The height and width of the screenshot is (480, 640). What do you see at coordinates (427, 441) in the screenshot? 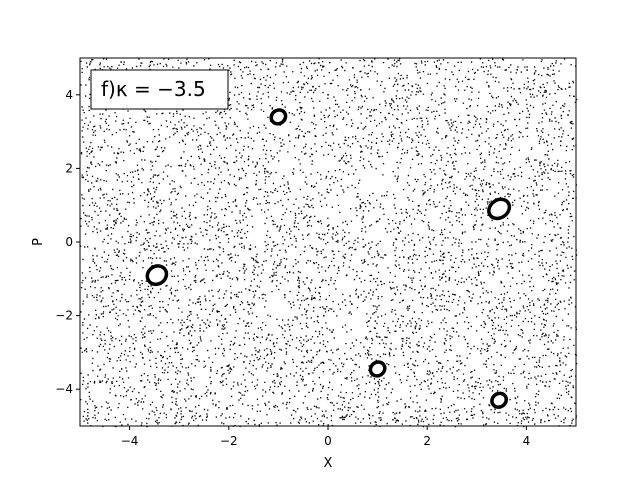
I see `x-tick-label: 2` at bounding box center [427, 441].